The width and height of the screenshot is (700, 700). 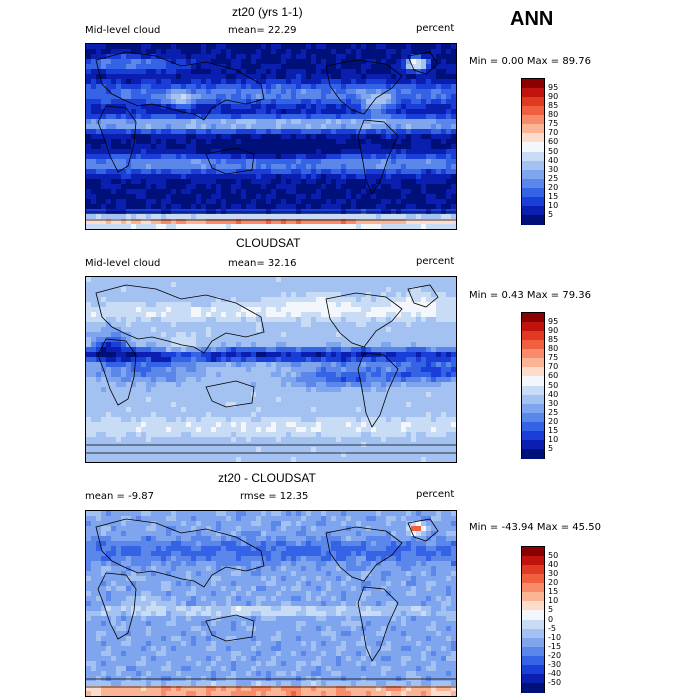 What do you see at coordinates (553, 133) in the screenshot?
I see `colorbar-tick-label: 70` at bounding box center [553, 133].